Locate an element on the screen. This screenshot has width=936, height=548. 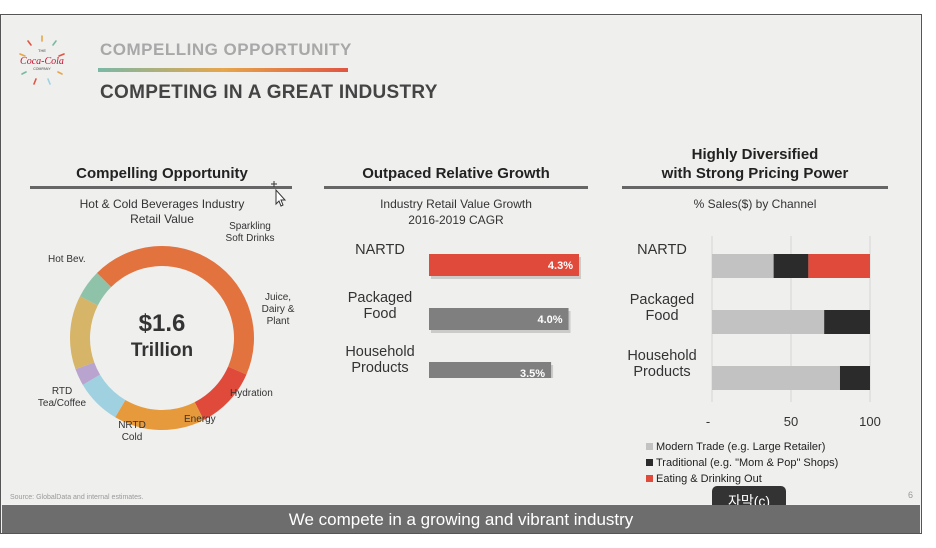
middle-panel-subtitle-1: Industry Retail Value Growth is located at coordinates (456, 204).